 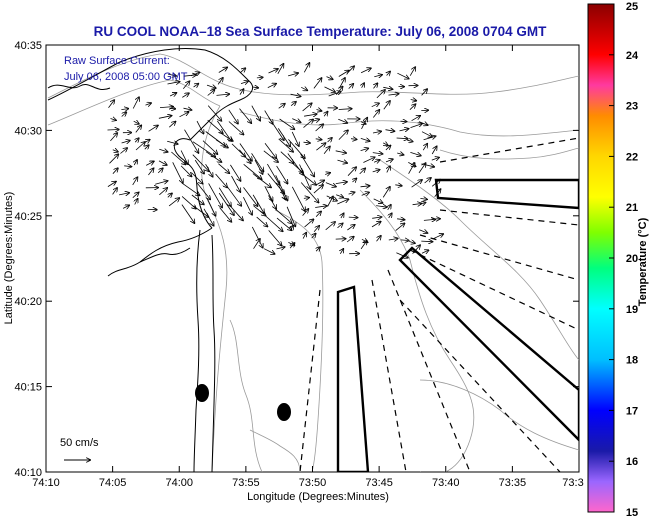 I want to click on y-tick-label: 40:35, so click(x=28, y=46).